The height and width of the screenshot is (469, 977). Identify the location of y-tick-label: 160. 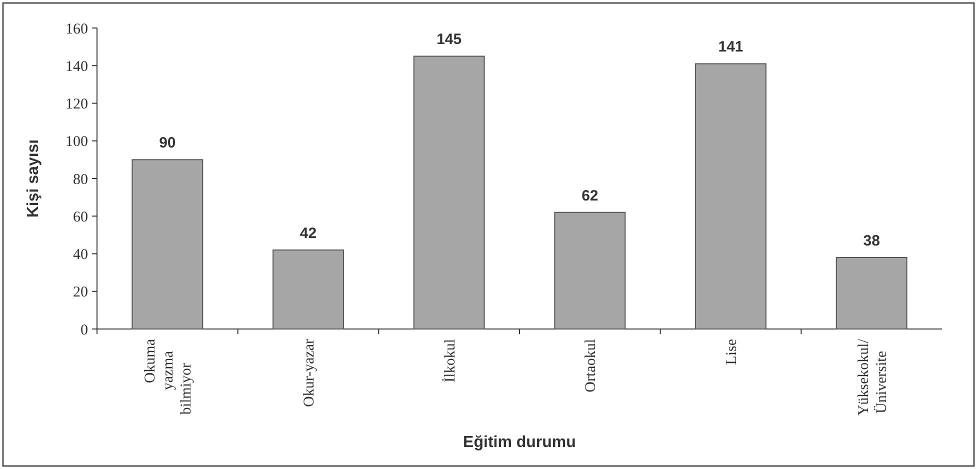
(77, 29).